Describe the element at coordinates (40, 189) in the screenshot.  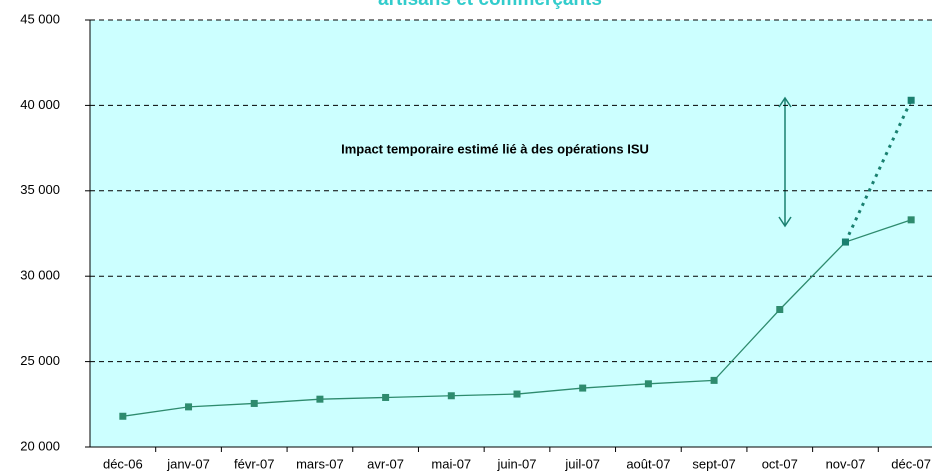
I see `y-tick-label: 35 000` at that location.